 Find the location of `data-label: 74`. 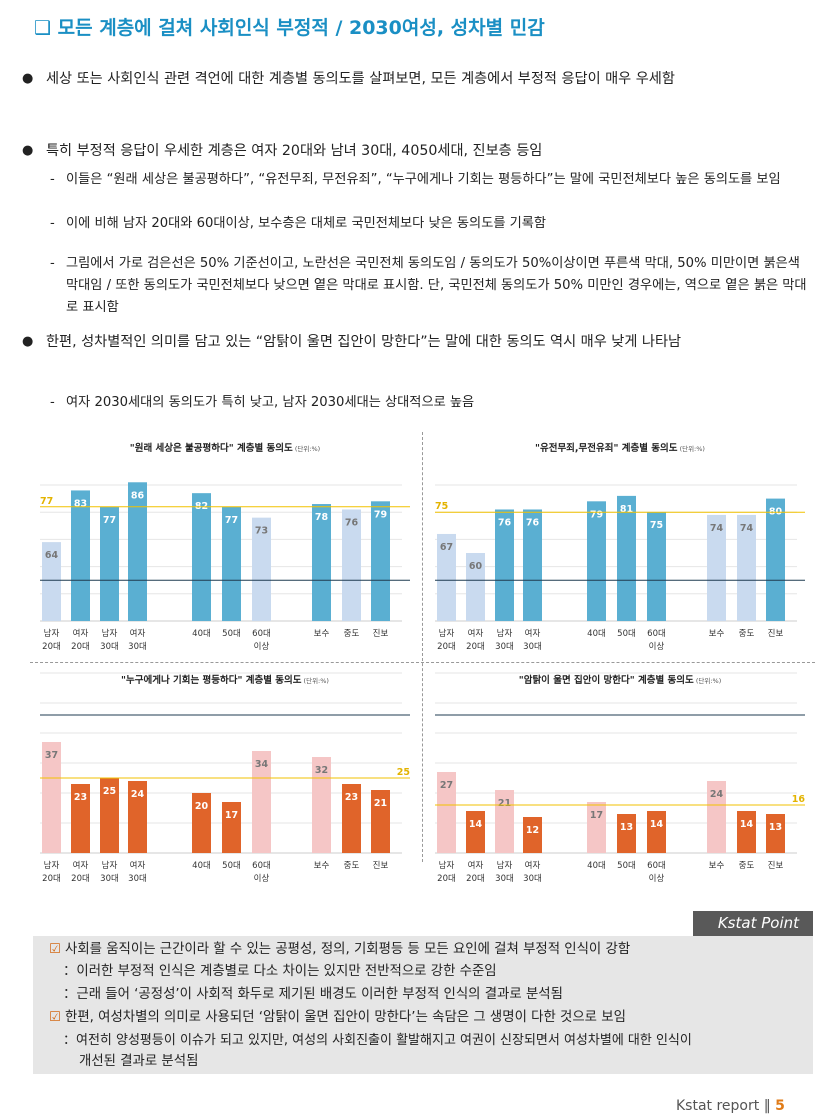

data-label: 74 is located at coordinates (747, 528).